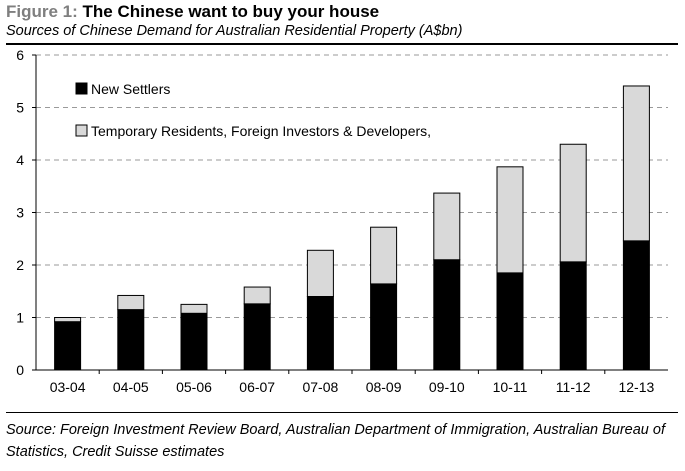 This screenshot has width=685, height=471. I want to click on x-tick-label: 05-06, so click(194, 387).